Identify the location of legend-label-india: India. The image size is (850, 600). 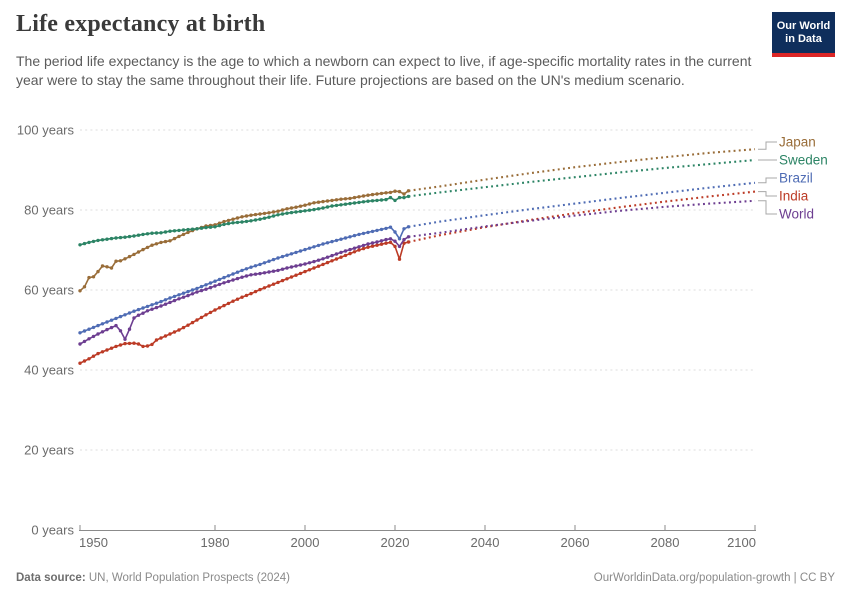
(794, 196).